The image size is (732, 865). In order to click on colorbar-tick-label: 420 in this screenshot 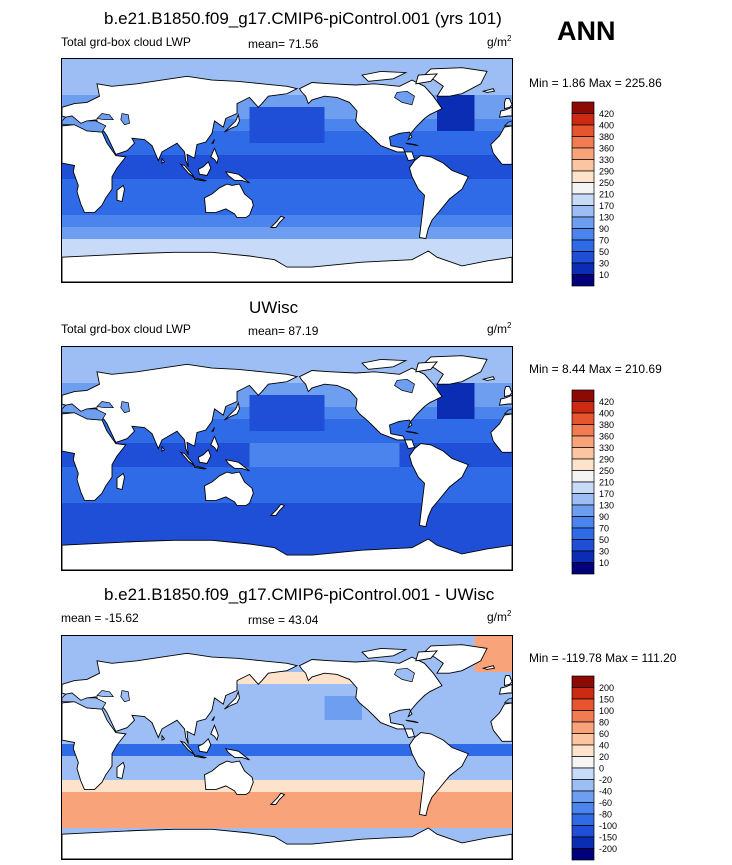, I will do `click(606, 114)`.